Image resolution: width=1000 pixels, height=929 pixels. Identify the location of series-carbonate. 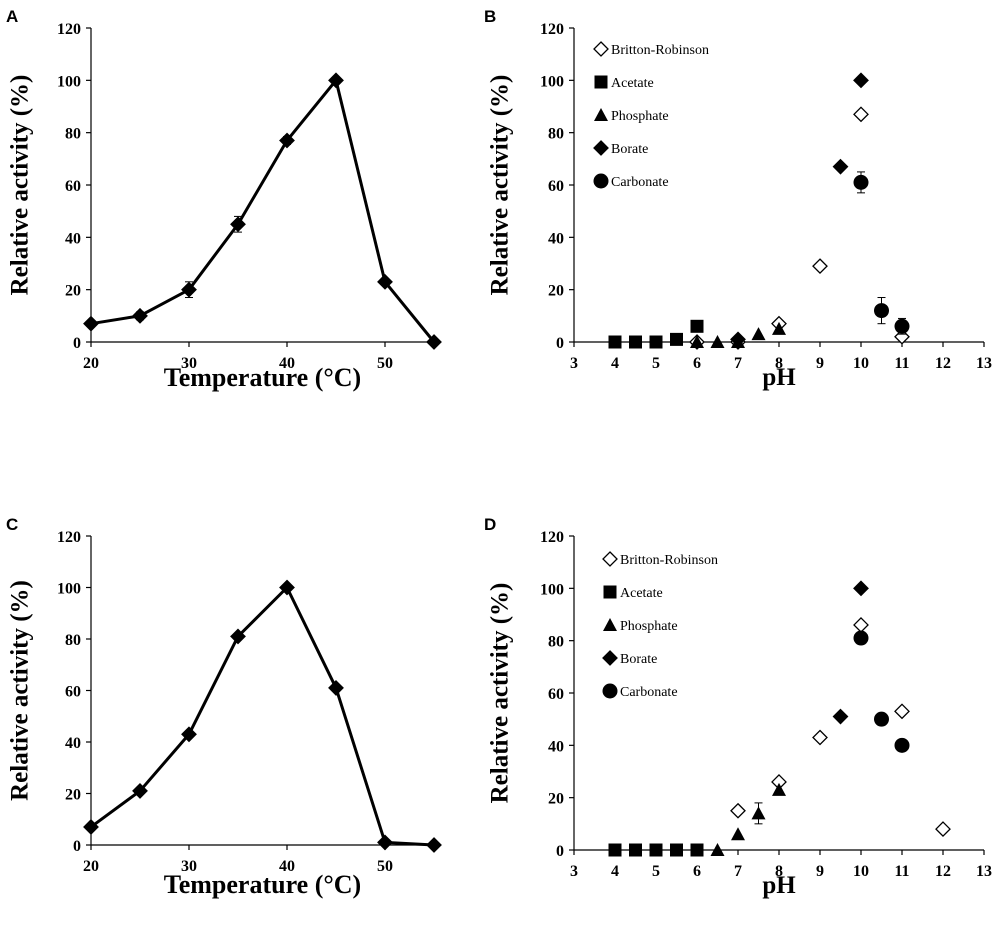
(881, 253).